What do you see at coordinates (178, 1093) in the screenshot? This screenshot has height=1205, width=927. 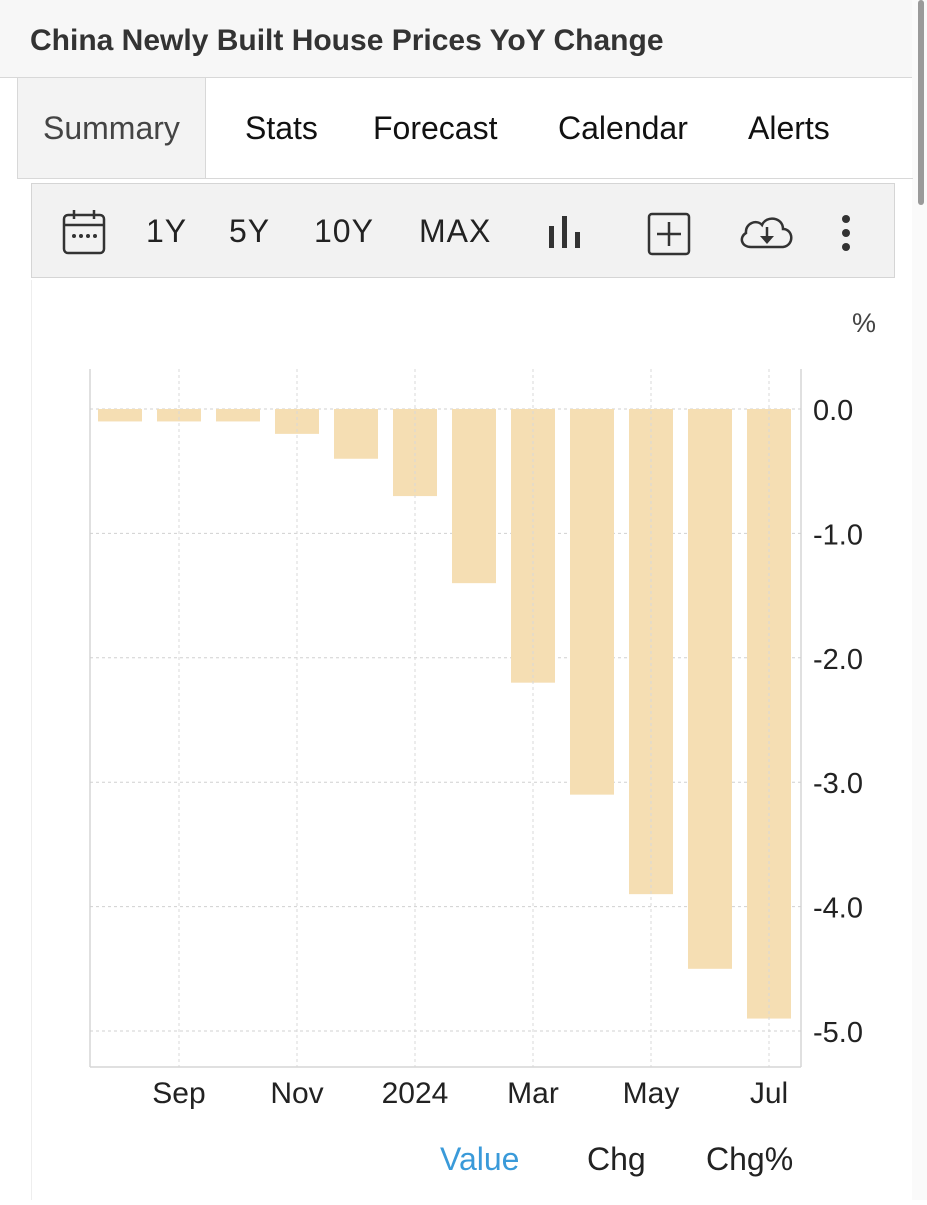 I see `x-tick-label: Sep` at bounding box center [178, 1093].